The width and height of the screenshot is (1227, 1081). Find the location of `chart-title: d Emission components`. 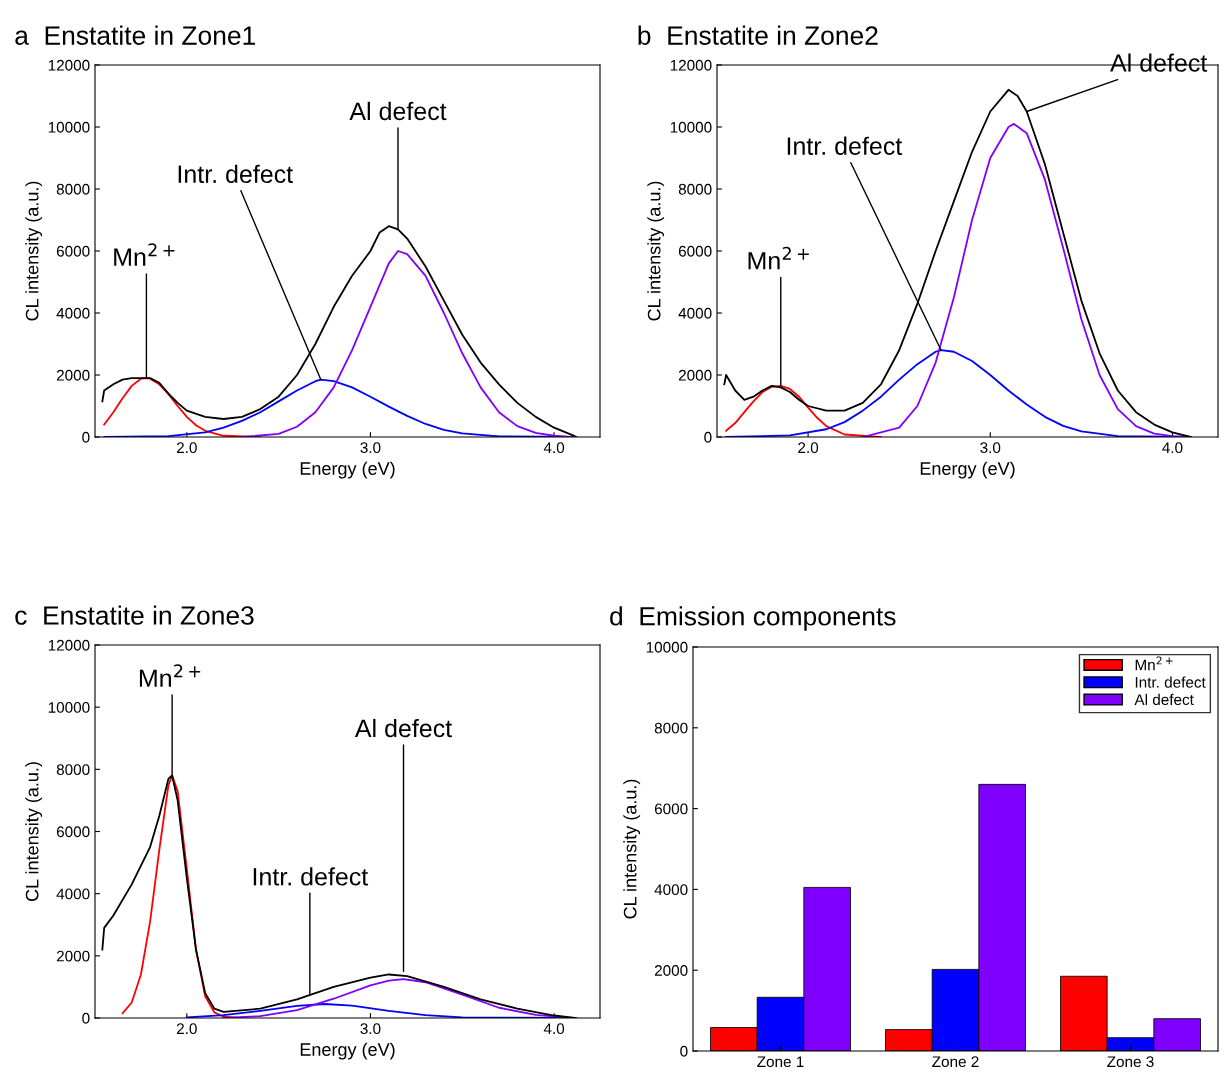

chart-title: d Emission components is located at coordinates (753, 618).